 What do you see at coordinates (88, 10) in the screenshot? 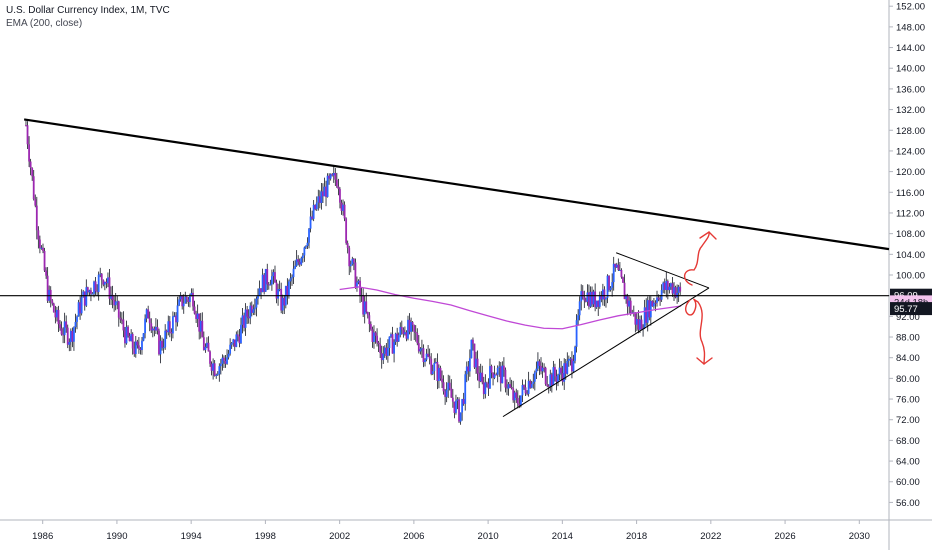
I see `symbol-title: U.S. Dollar Currency Index, 1M, TVC` at bounding box center [88, 10].